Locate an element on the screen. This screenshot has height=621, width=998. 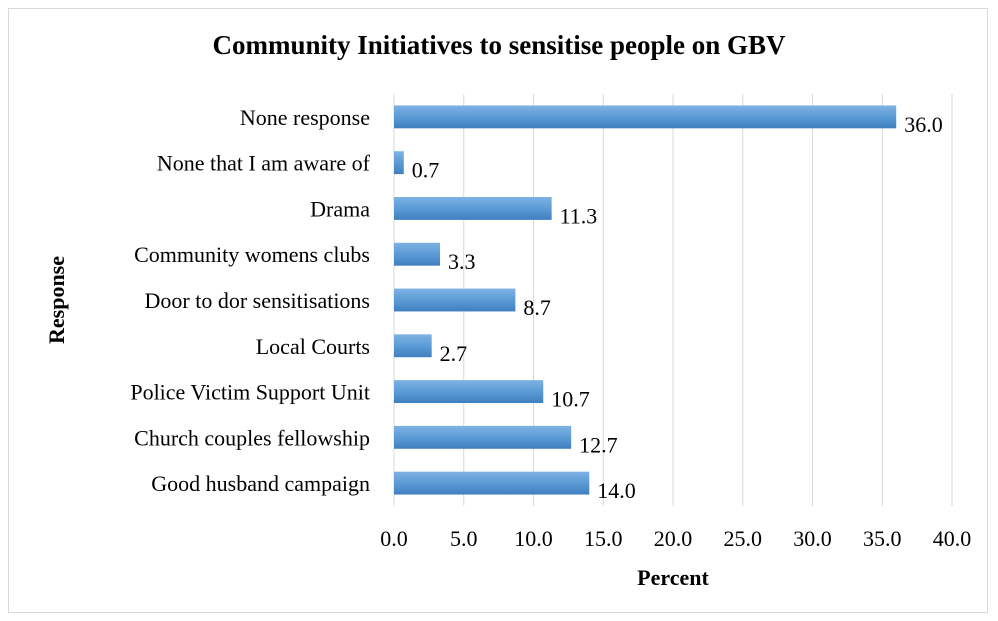
x-tick-label: 40.0 is located at coordinates (952, 538).